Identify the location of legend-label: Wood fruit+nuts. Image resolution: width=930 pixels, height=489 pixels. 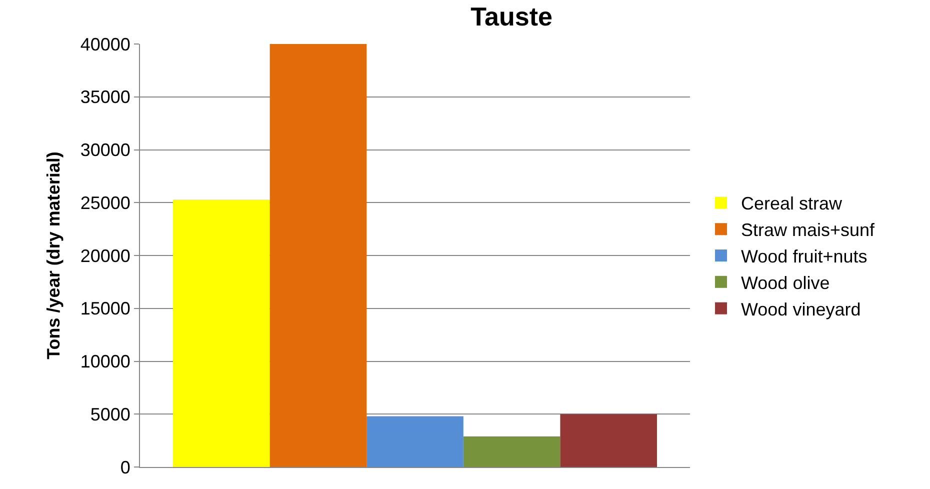
(804, 256).